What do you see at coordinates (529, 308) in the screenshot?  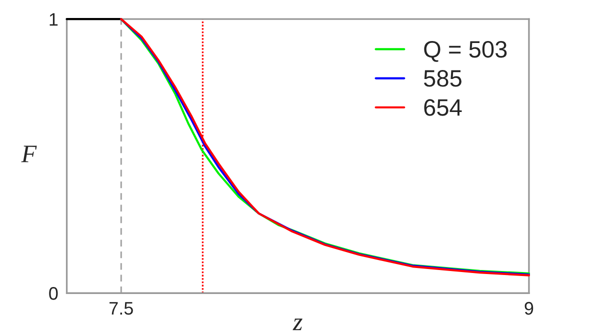 I see `x-tick-label: 9` at bounding box center [529, 308].